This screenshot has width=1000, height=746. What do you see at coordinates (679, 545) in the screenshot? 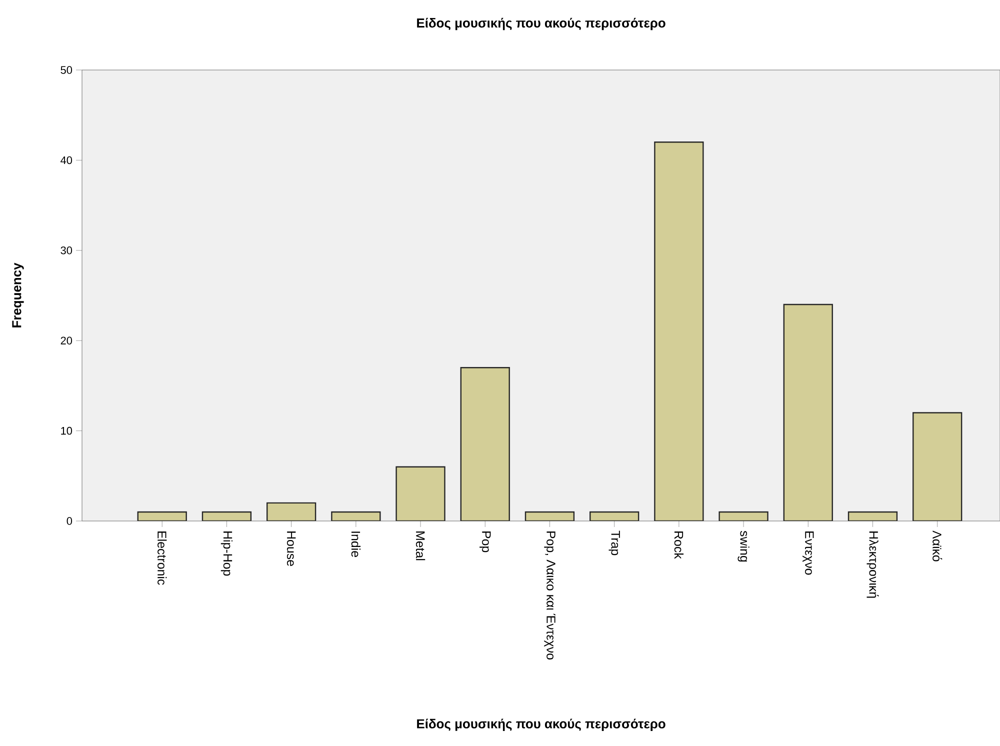
I see `x-tick-label: Rock` at bounding box center [679, 545].